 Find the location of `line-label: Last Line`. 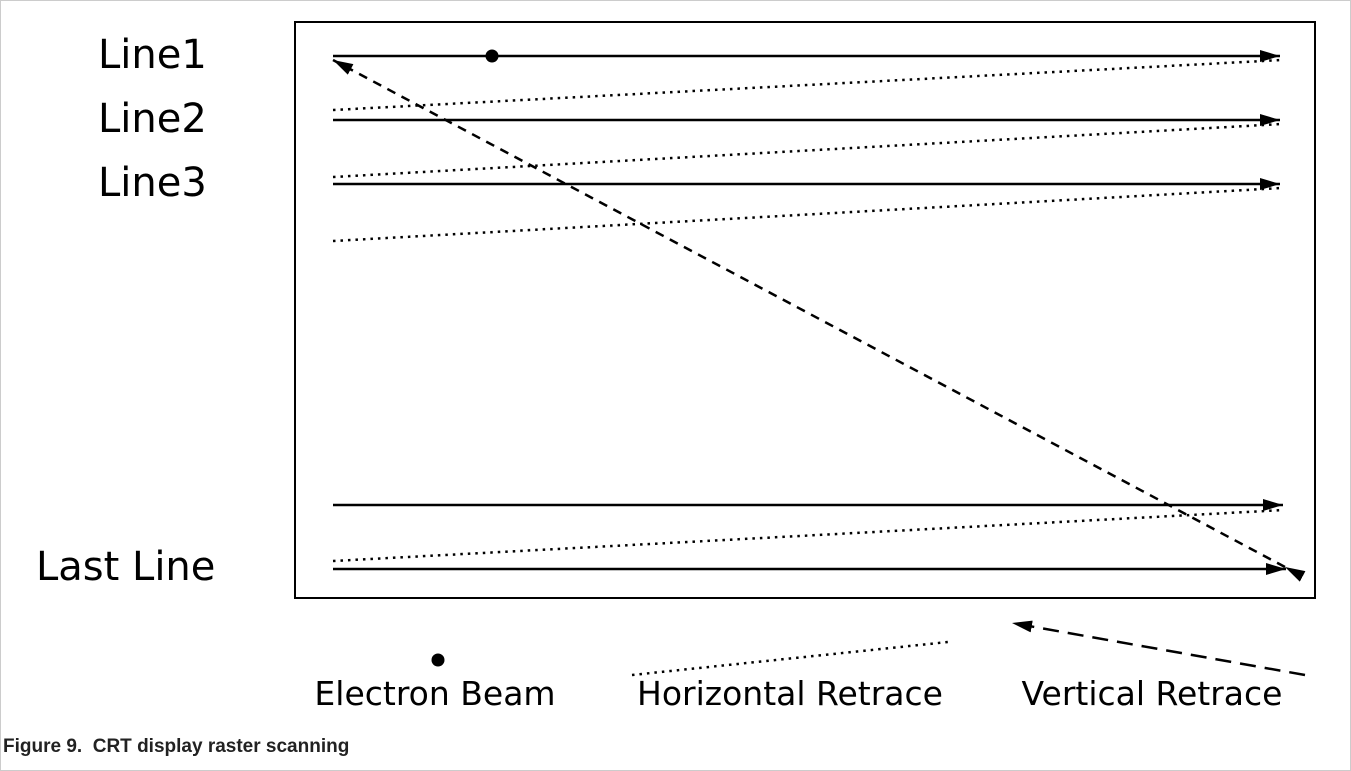

line-label: Last Line is located at coordinates (125, 567).